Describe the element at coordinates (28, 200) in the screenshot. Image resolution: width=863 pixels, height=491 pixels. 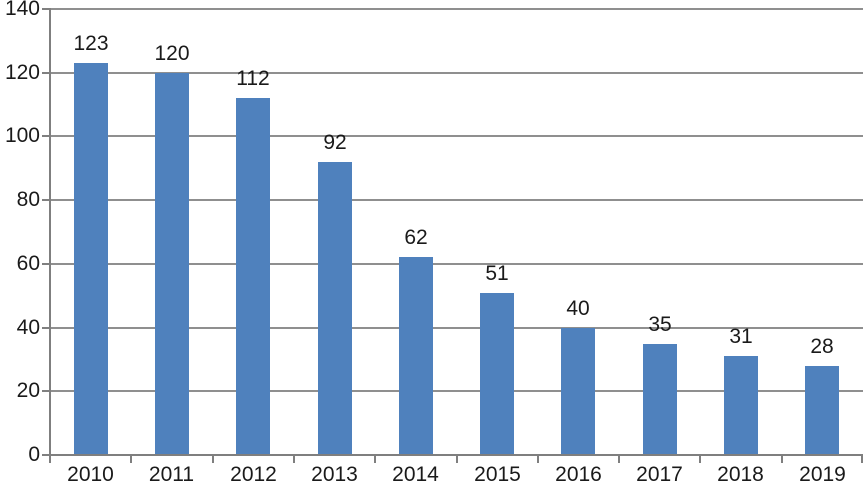
I see `y-axis-label: 80` at that location.